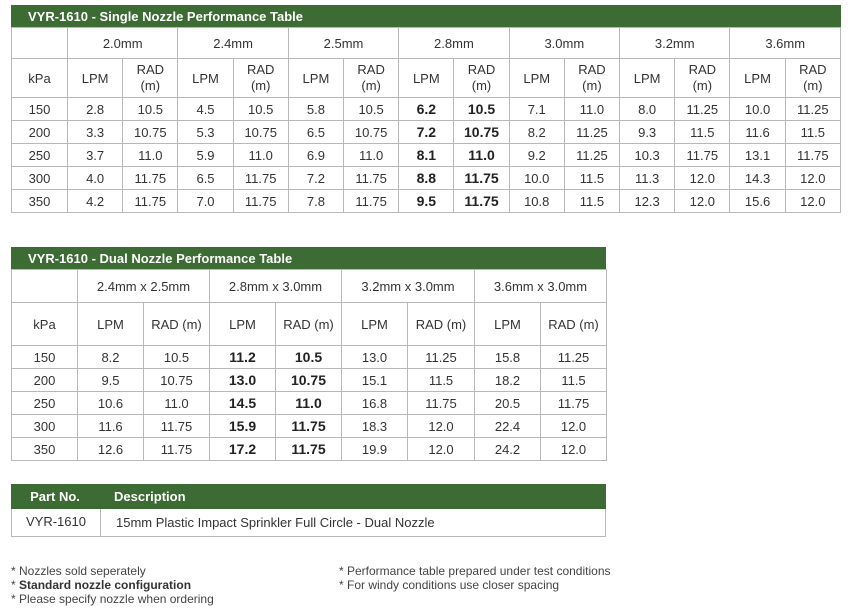 Image resolution: width=855 pixels, height=615 pixels. I want to click on value-cell: 14.3, so click(757, 178).